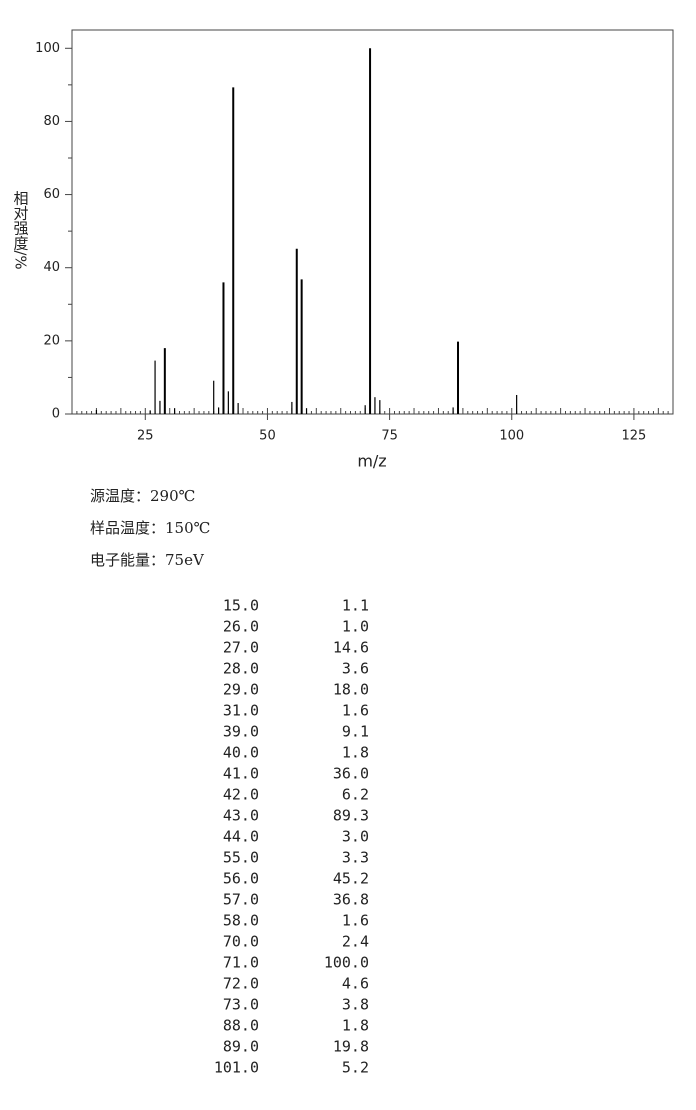 The width and height of the screenshot is (696, 1110). I want to click on mz-cell: 26.0, so click(241, 627).